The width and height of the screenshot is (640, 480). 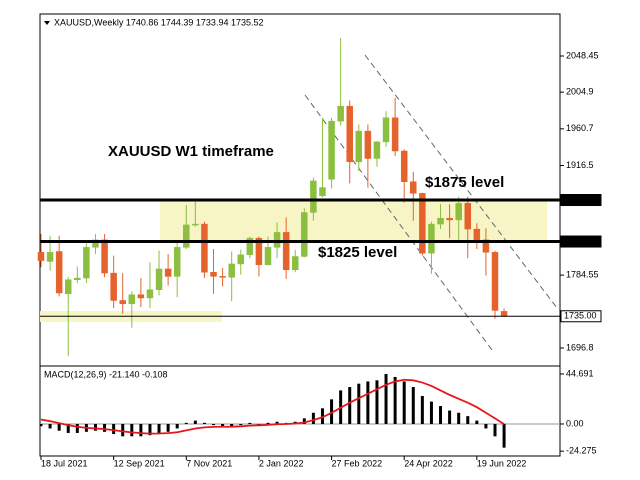 What do you see at coordinates (582, 274) in the screenshot?
I see `y-tick-label: 1784.55` at bounding box center [582, 274].